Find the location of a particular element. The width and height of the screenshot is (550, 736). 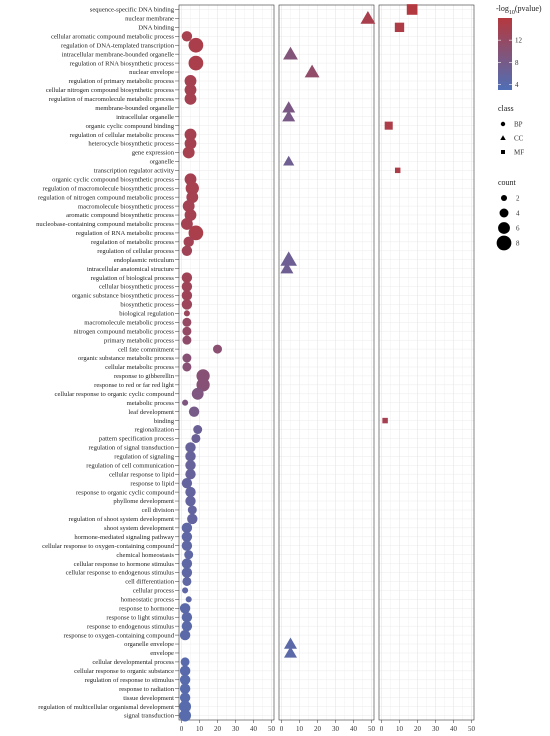

term-label-regulation-of-rna-biosynthetic-process: regulation of RNA biosynthetic process is located at coordinates (122, 63).